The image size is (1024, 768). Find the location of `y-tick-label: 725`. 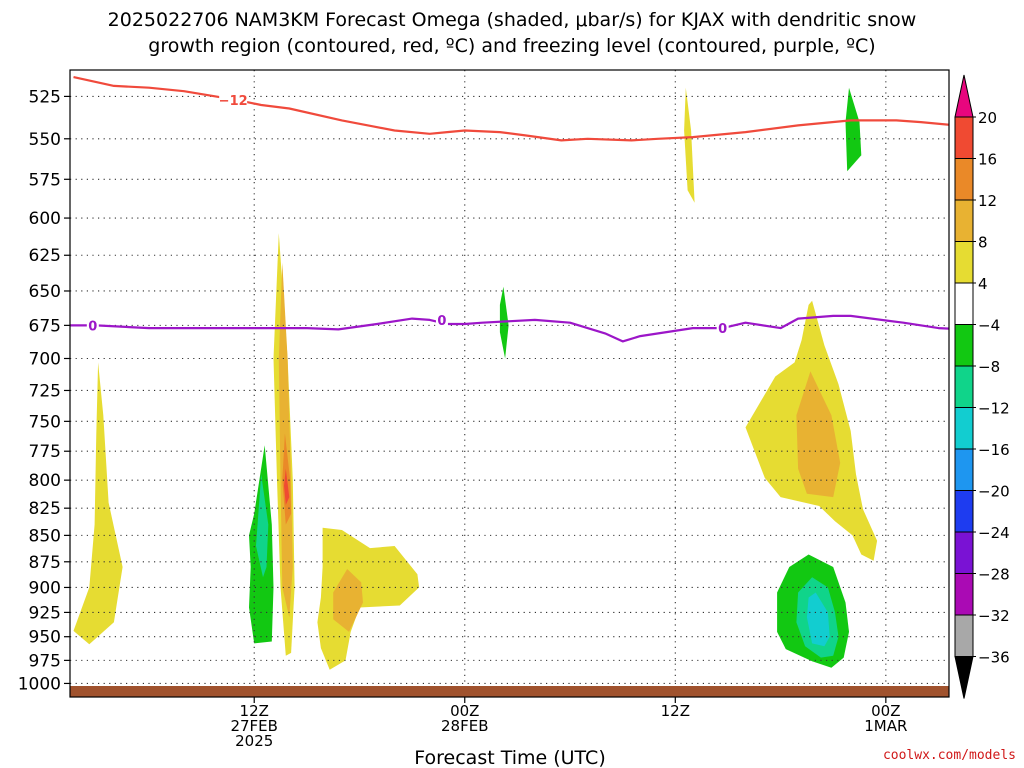

y-tick-label: 725 is located at coordinates (45, 391).